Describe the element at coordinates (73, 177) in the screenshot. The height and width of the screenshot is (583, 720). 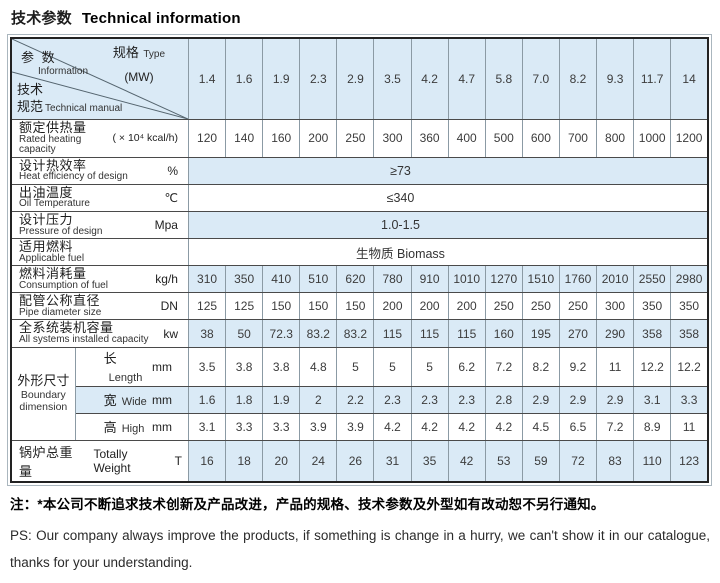
I see `label-en: Heat efficiency of design` at that location.